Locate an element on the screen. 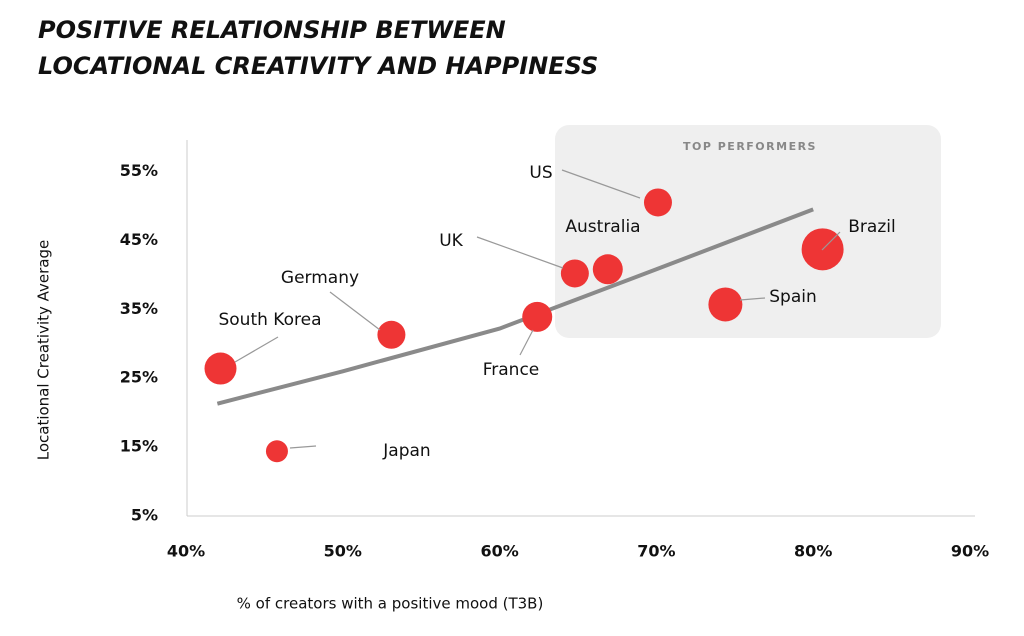 The height and width of the screenshot is (636, 1024). y-tick-label: 25% is located at coordinates (139, 377).